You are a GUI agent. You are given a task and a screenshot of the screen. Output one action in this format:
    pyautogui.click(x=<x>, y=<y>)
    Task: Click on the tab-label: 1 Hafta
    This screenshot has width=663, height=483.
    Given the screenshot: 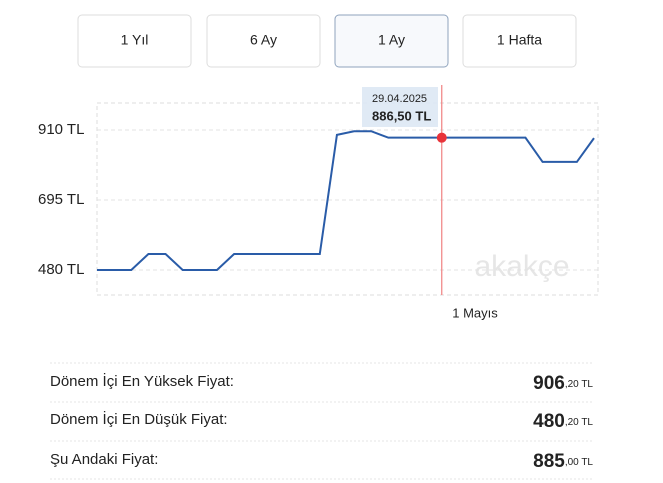 What is the action you would take?
    pyautogui.click(x=519, y=40)
    